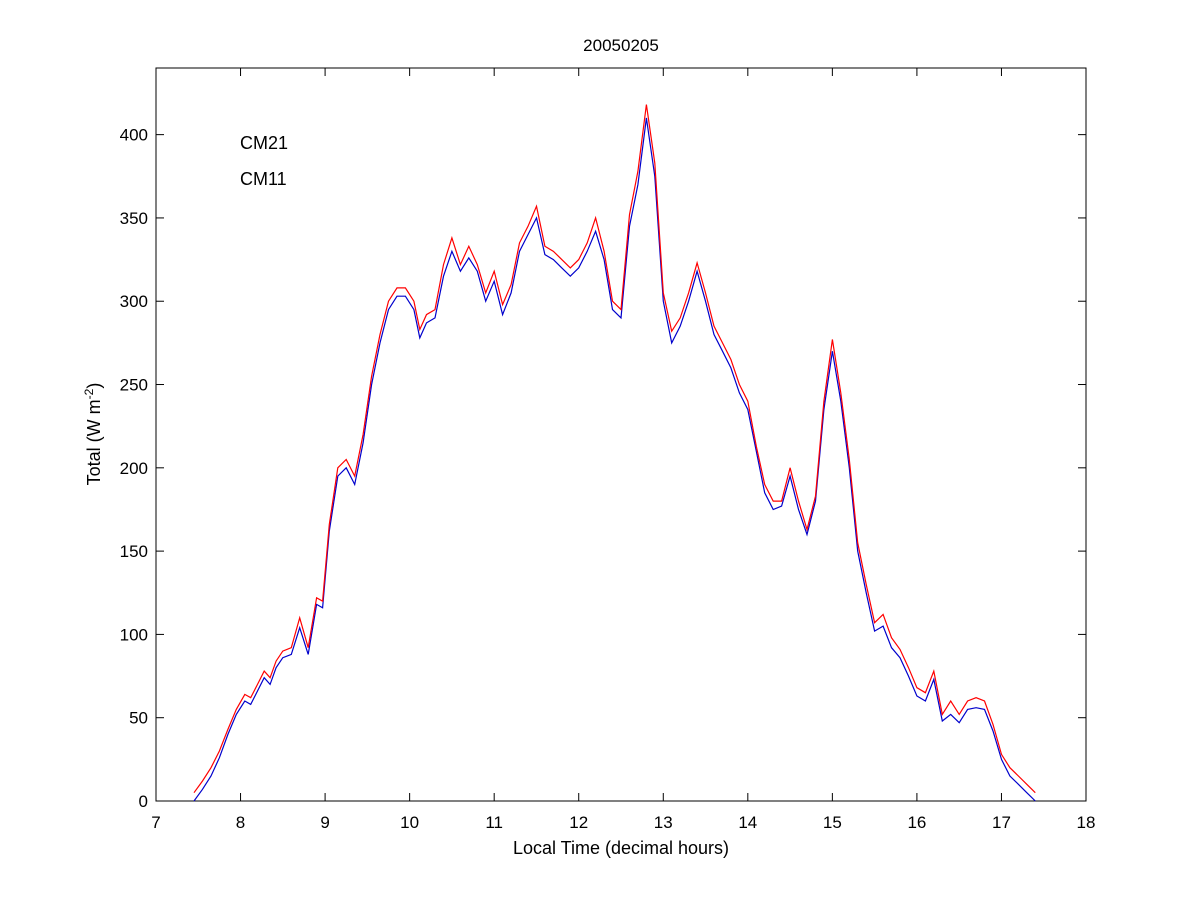 The image size is (1200, 900). Describe the element at coordinates (324, 822) in the screenshot. I see `x-tick-label: 9` at that location.